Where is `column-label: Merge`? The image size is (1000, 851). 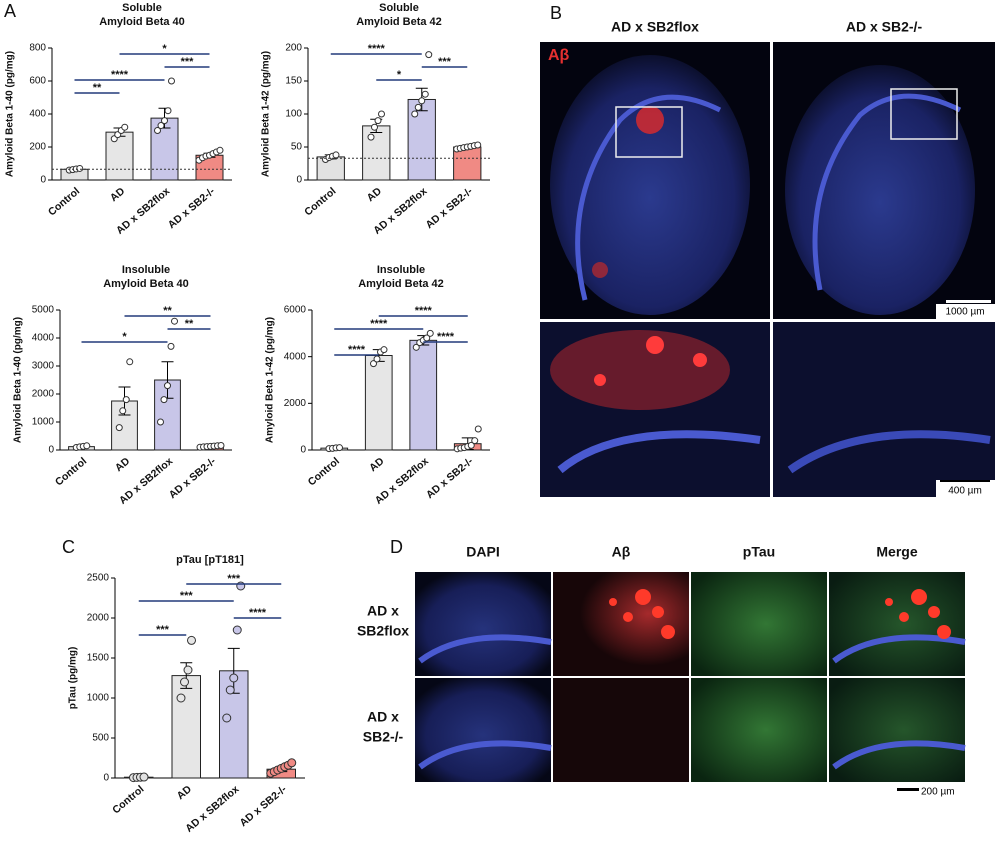 column-label: Merge is located at coordinates (896, 552).